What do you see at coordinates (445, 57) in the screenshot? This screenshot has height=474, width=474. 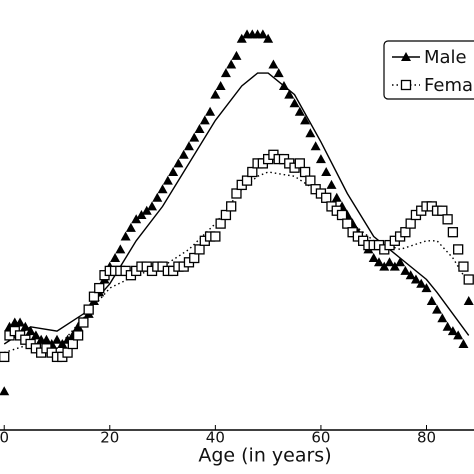 I see `legend-label: Male` at bounding box center [445, 57].